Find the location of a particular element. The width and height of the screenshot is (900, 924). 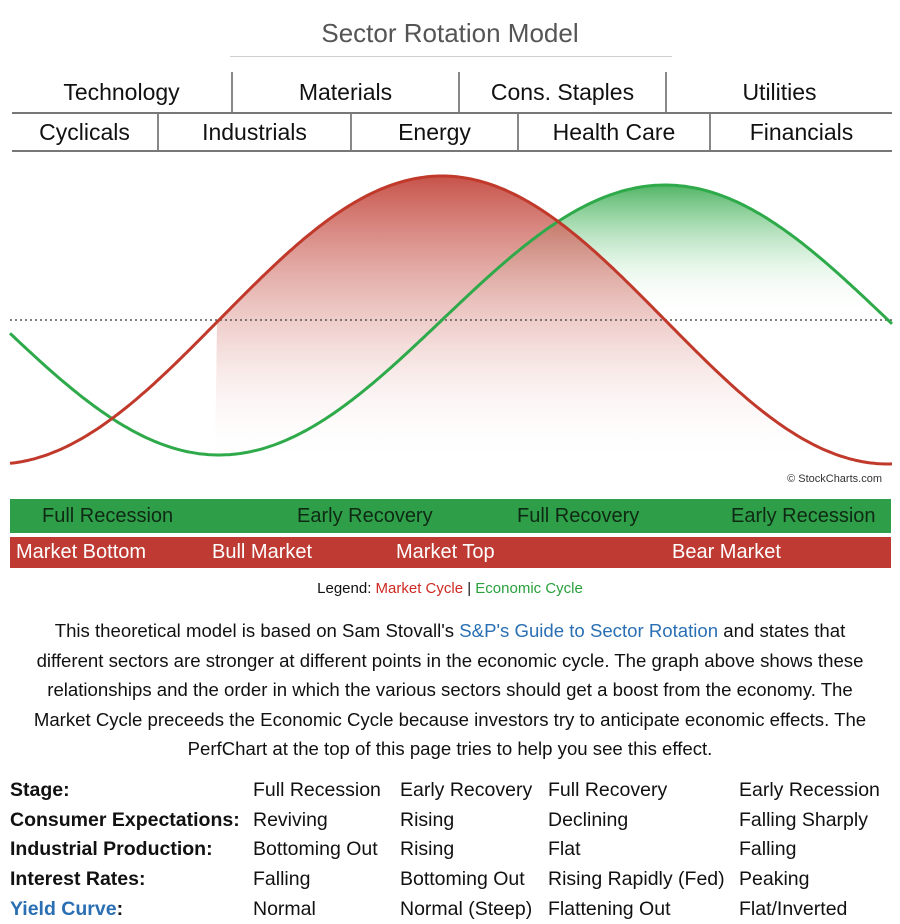

economic-stage-label: Early Recession is located at coordinates (803, 515).